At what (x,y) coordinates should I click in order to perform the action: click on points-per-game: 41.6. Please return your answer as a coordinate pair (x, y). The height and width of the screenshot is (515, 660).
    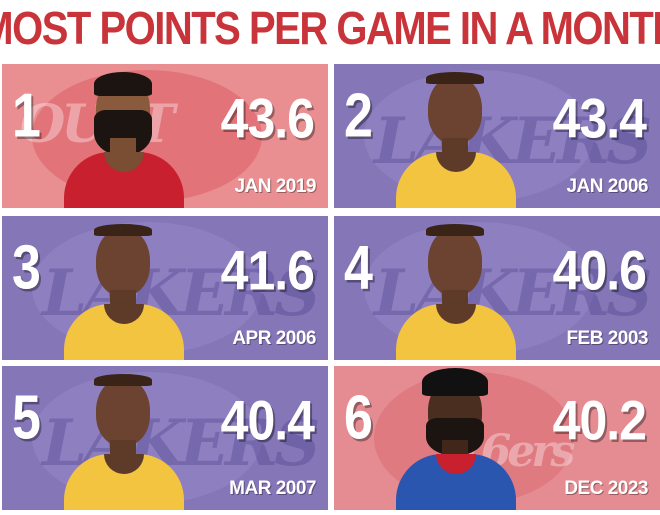
    Looking at the image, I should click on (267, 270).